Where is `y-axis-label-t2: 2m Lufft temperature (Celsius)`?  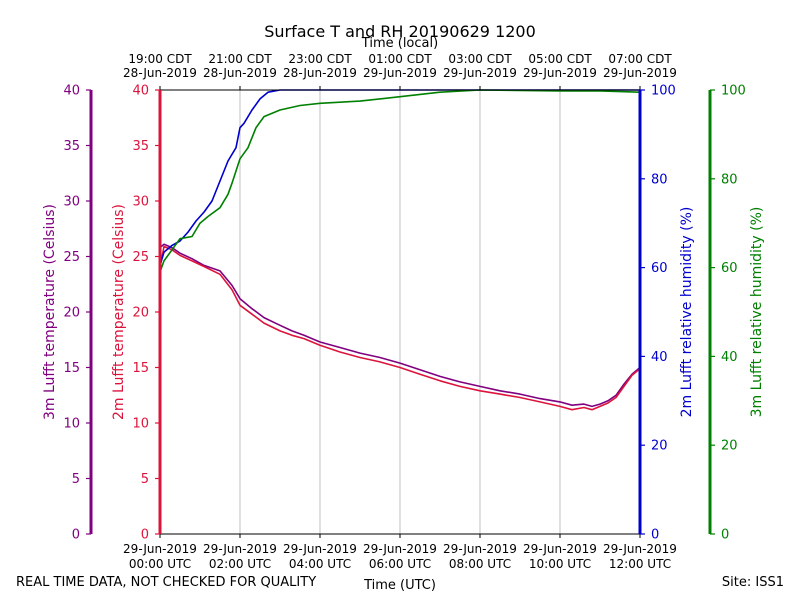
y-axis-label-t2: 2m Lufft temperature (Celsius) is located at coordinates (119, 312).